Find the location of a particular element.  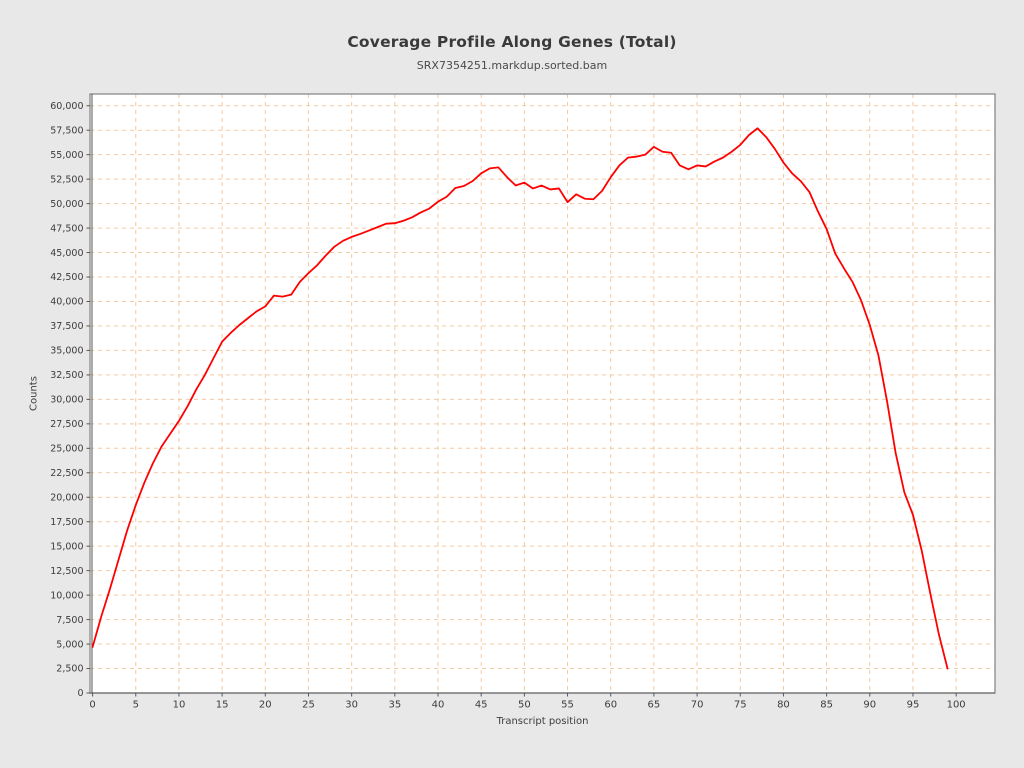

svg-text: 20,000 is located at coordinates (66, 497).